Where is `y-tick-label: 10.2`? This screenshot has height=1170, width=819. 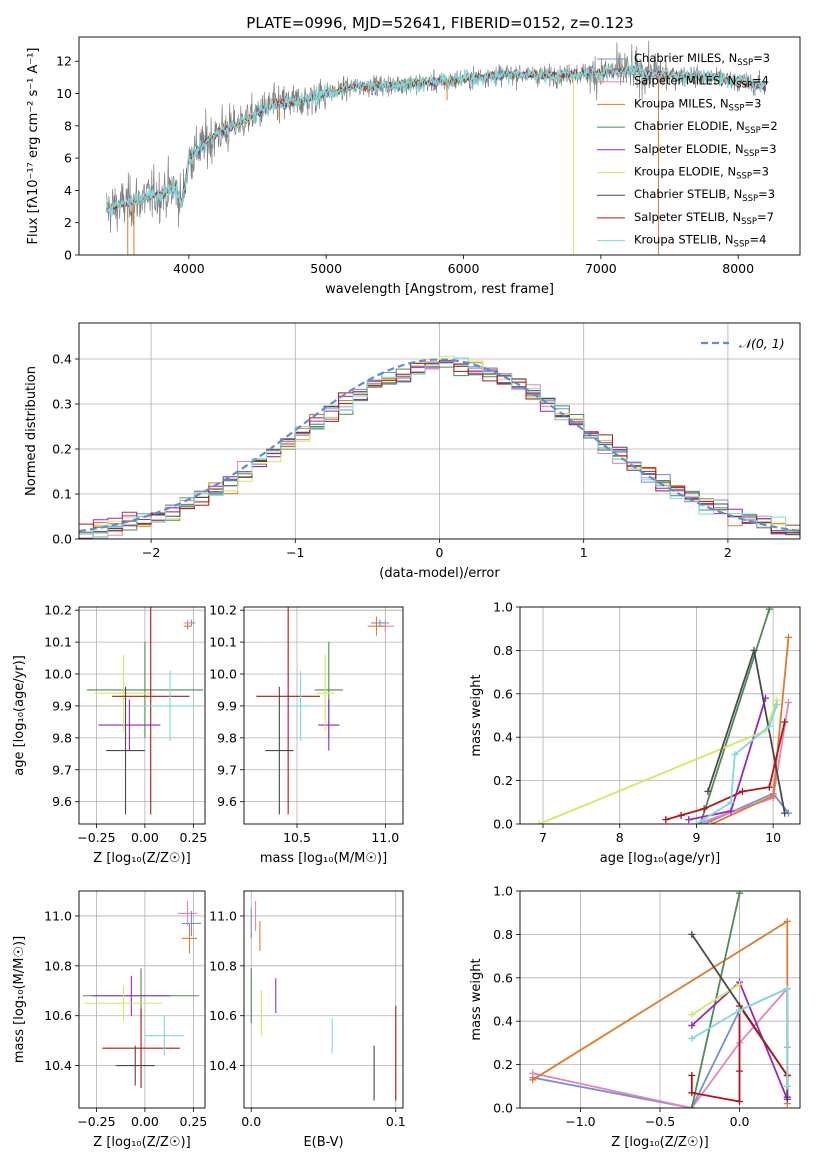
y-tick-label: 10.2 is located at coordinates (58, 610).